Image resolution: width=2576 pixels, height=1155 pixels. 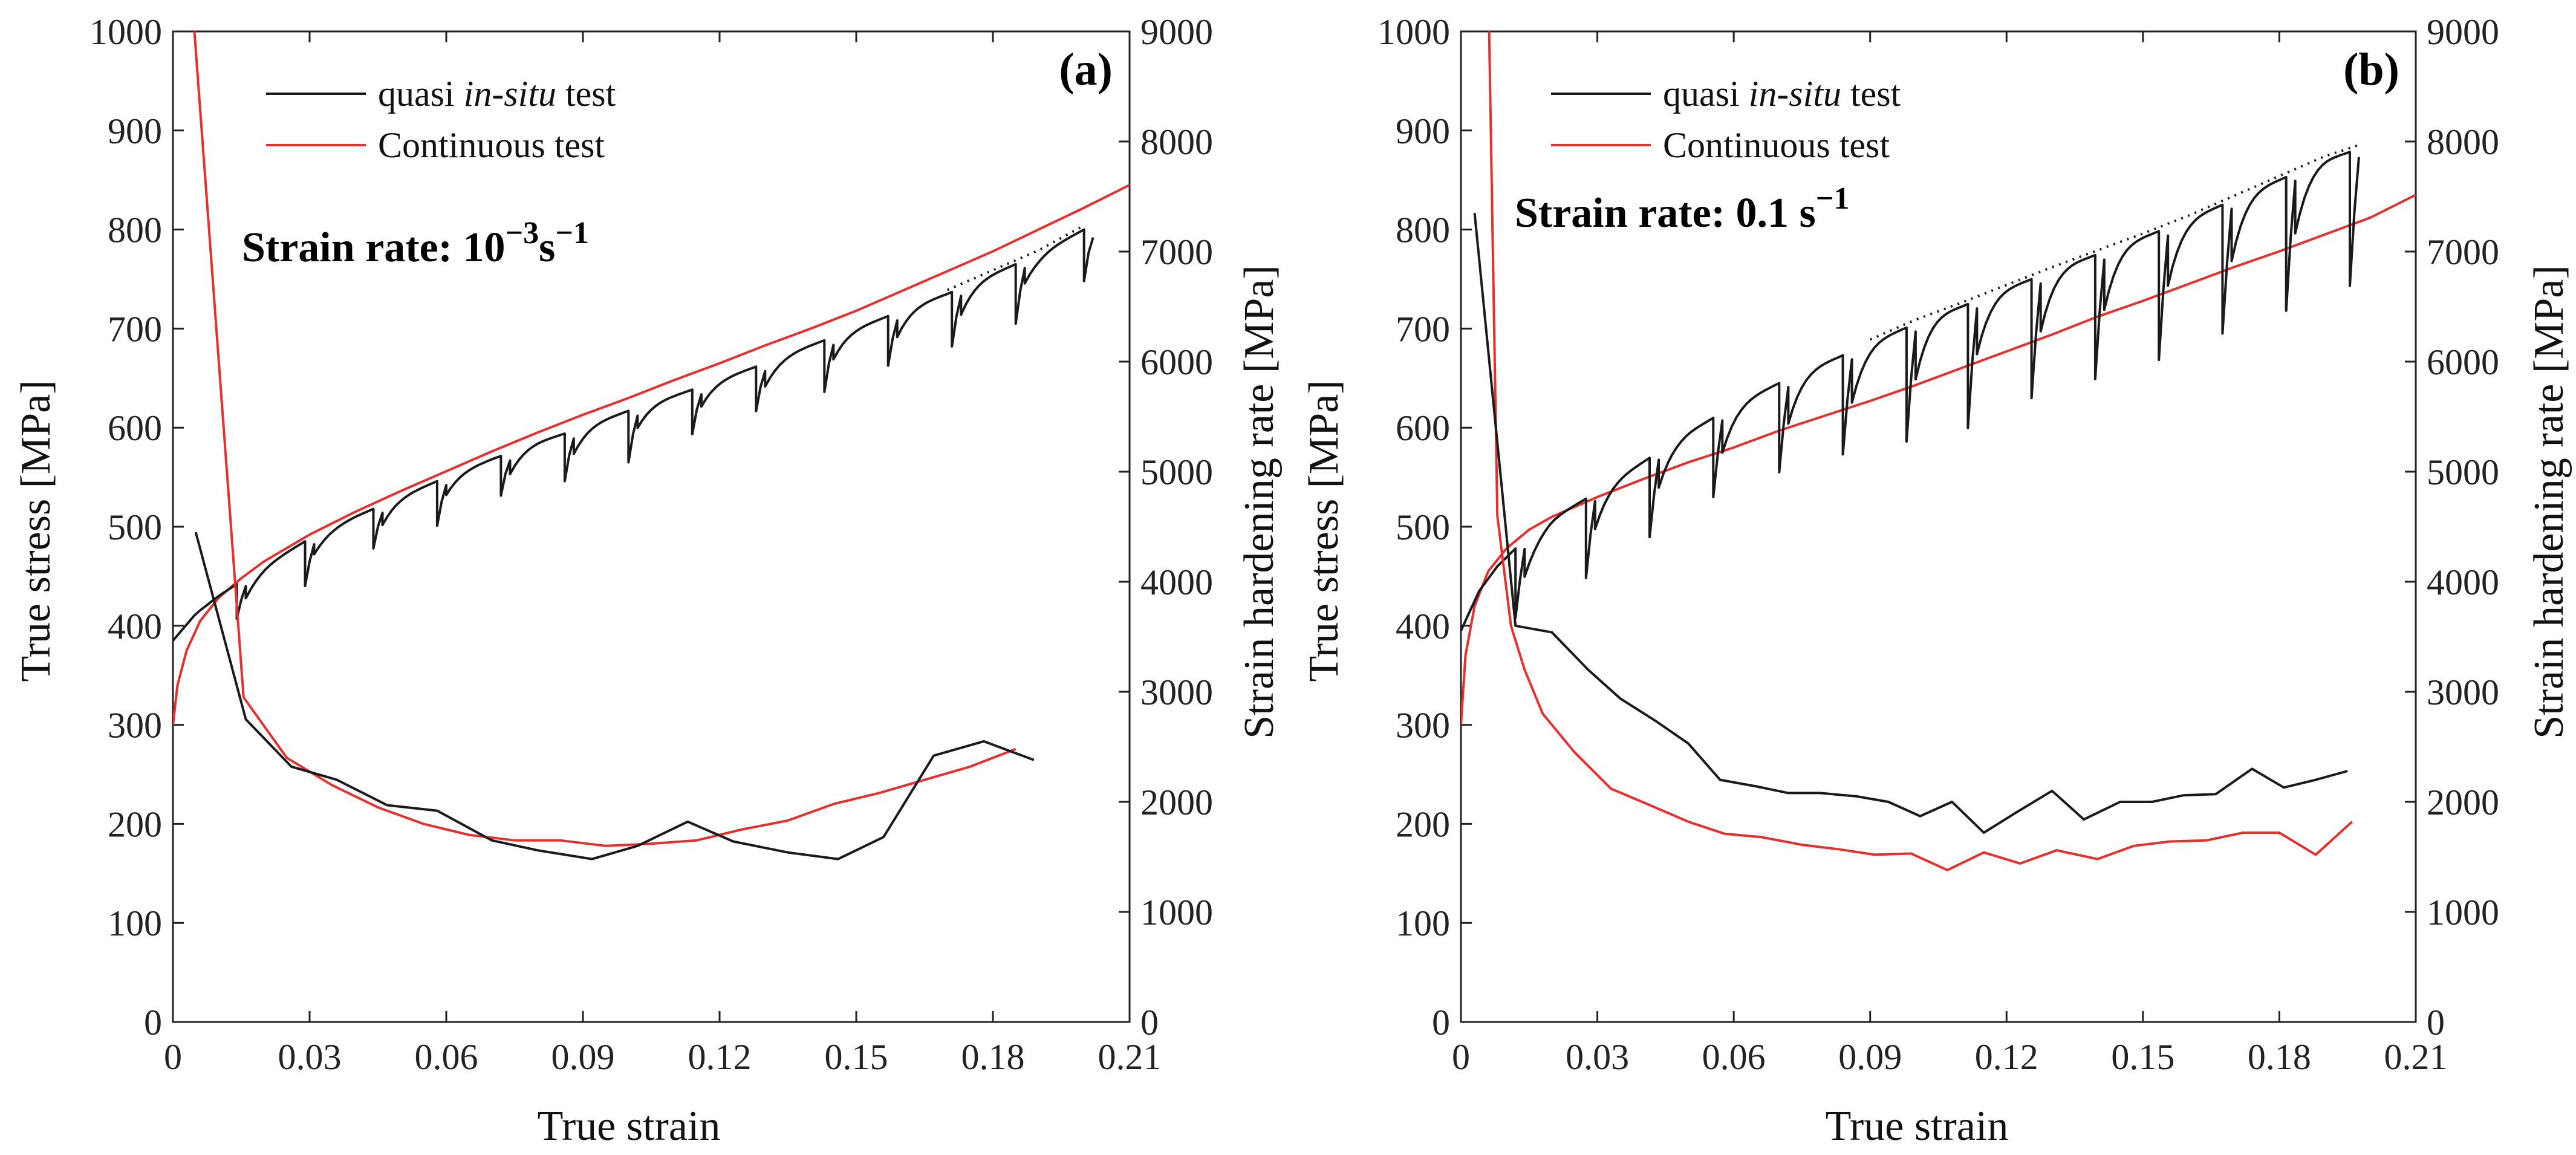 I want to click on series-envelope-dotted, so click(x=2115, y=242).